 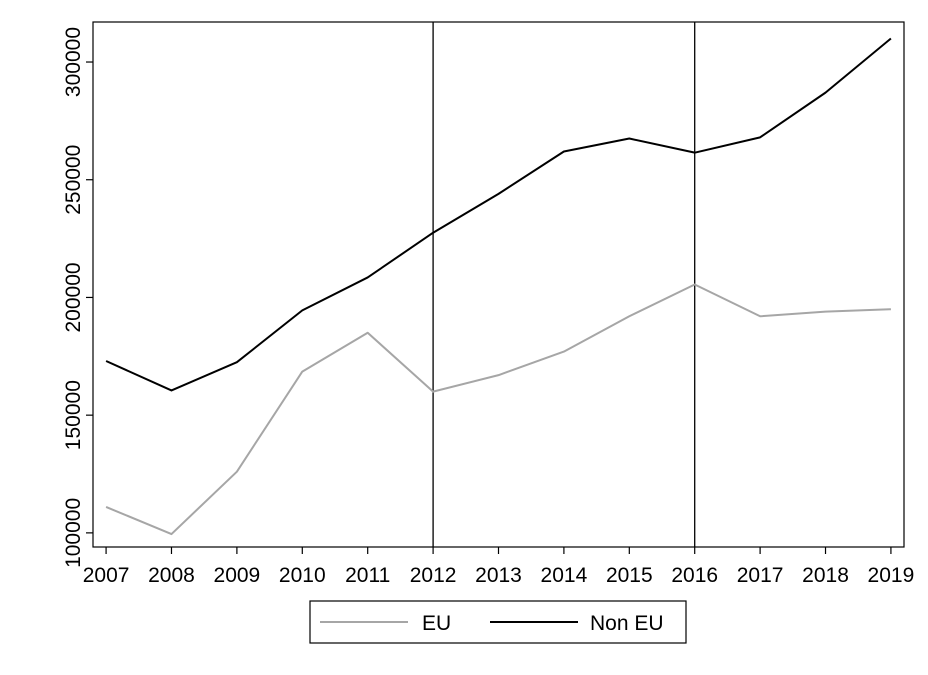 What do you see at coordinates (433, 575) in the screenshot?
I see `x-tick-label: 2012` at bounding box center [433, 575].